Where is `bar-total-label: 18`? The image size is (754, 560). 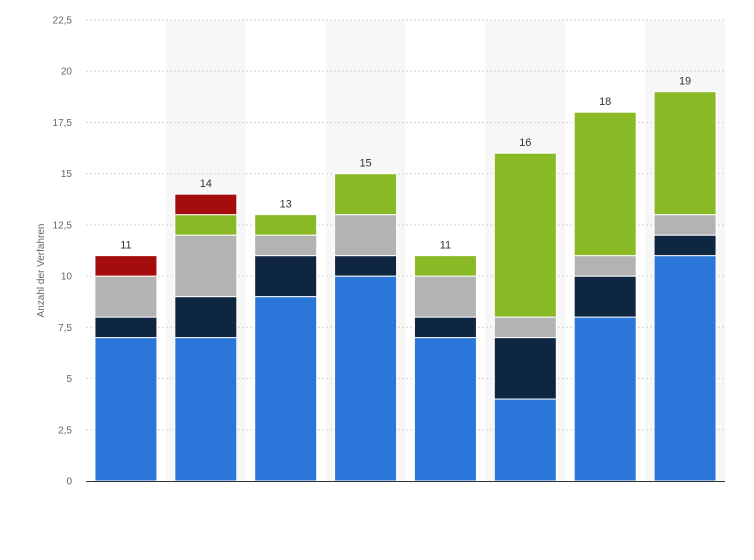 bar-total-label: 18 is located at coordinates (605, 102).